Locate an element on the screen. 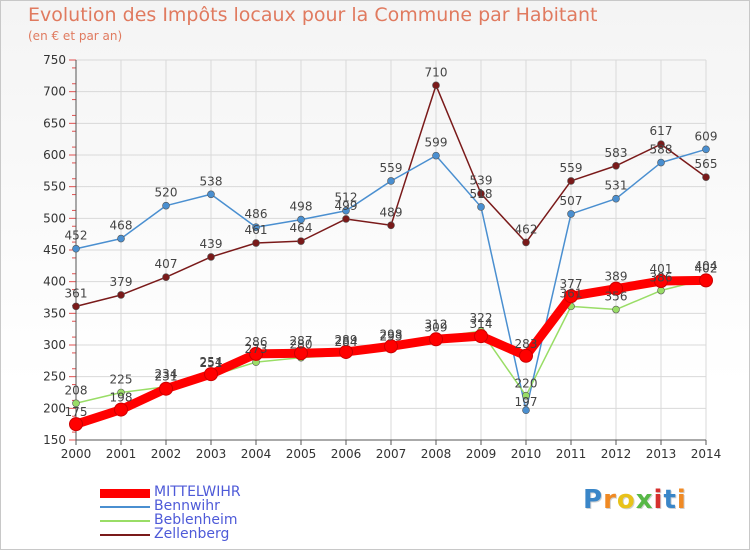 Image resolution: width=750 pixels, height=550 pixels. data-label: 617 is located at coordinates (661, 131).